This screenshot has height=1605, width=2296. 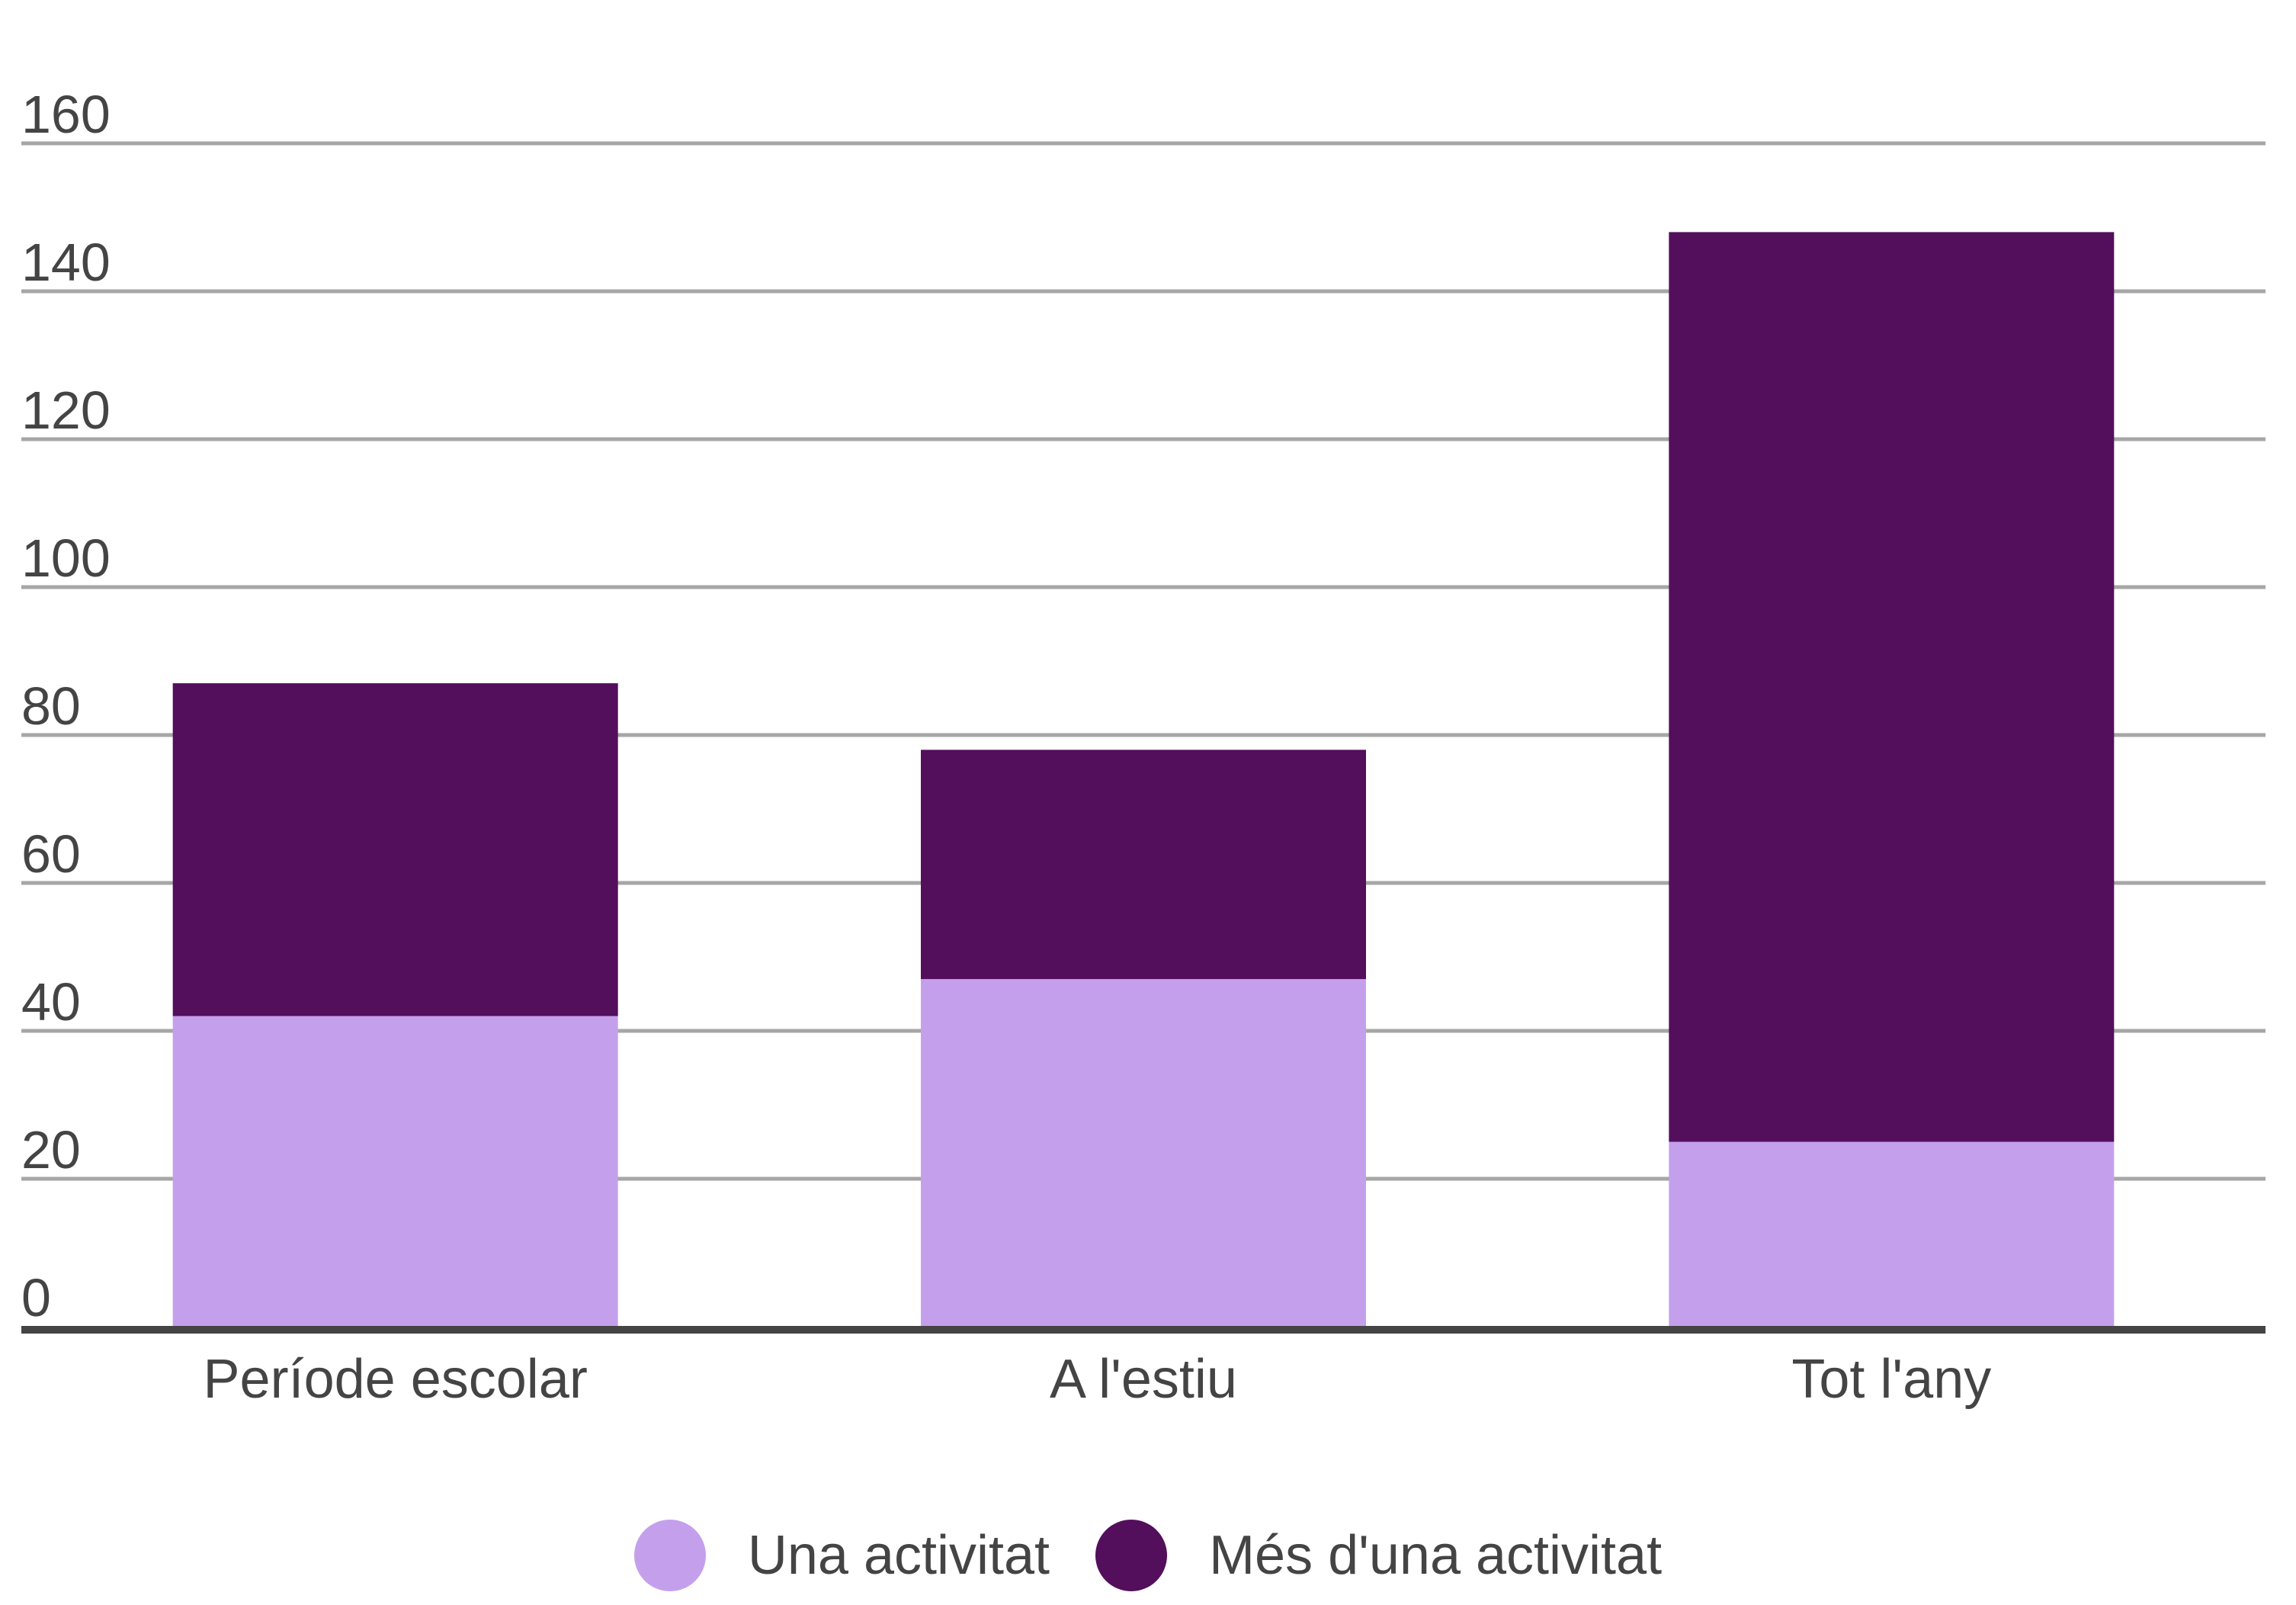 I want to click on y-tick-label-100: 100, so click(x=66, y=558).